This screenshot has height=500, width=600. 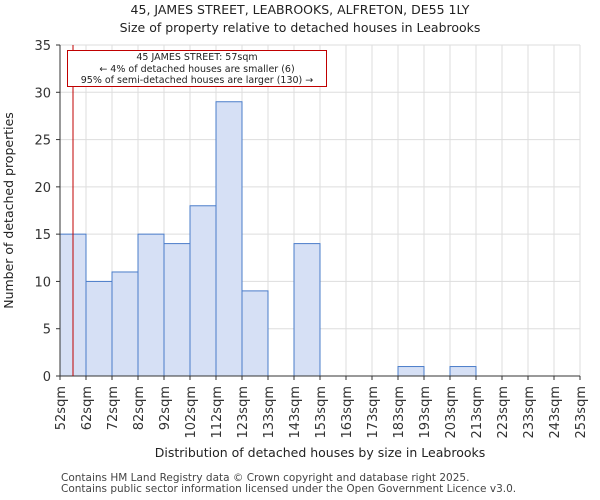 I want to click on x-tick-label: 183sqm, so click(x=399, y=412).